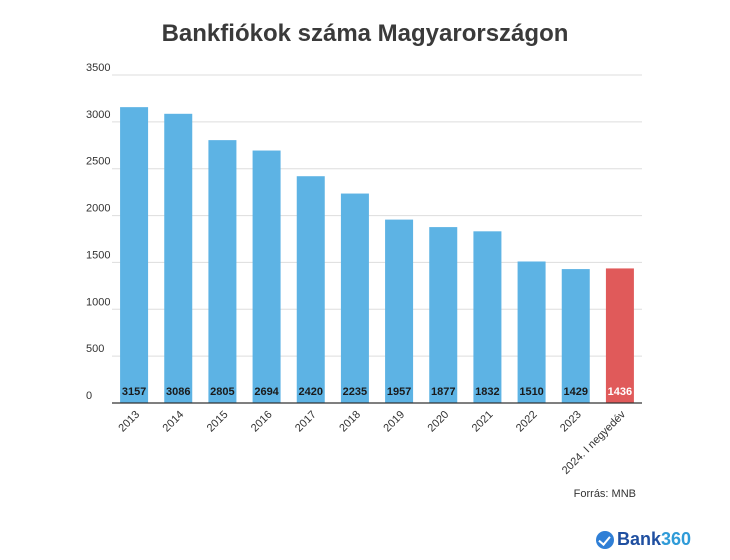 The width and height of the screenshot is (730, 560). I want to click on data-label: 2420, so click(311, 392).